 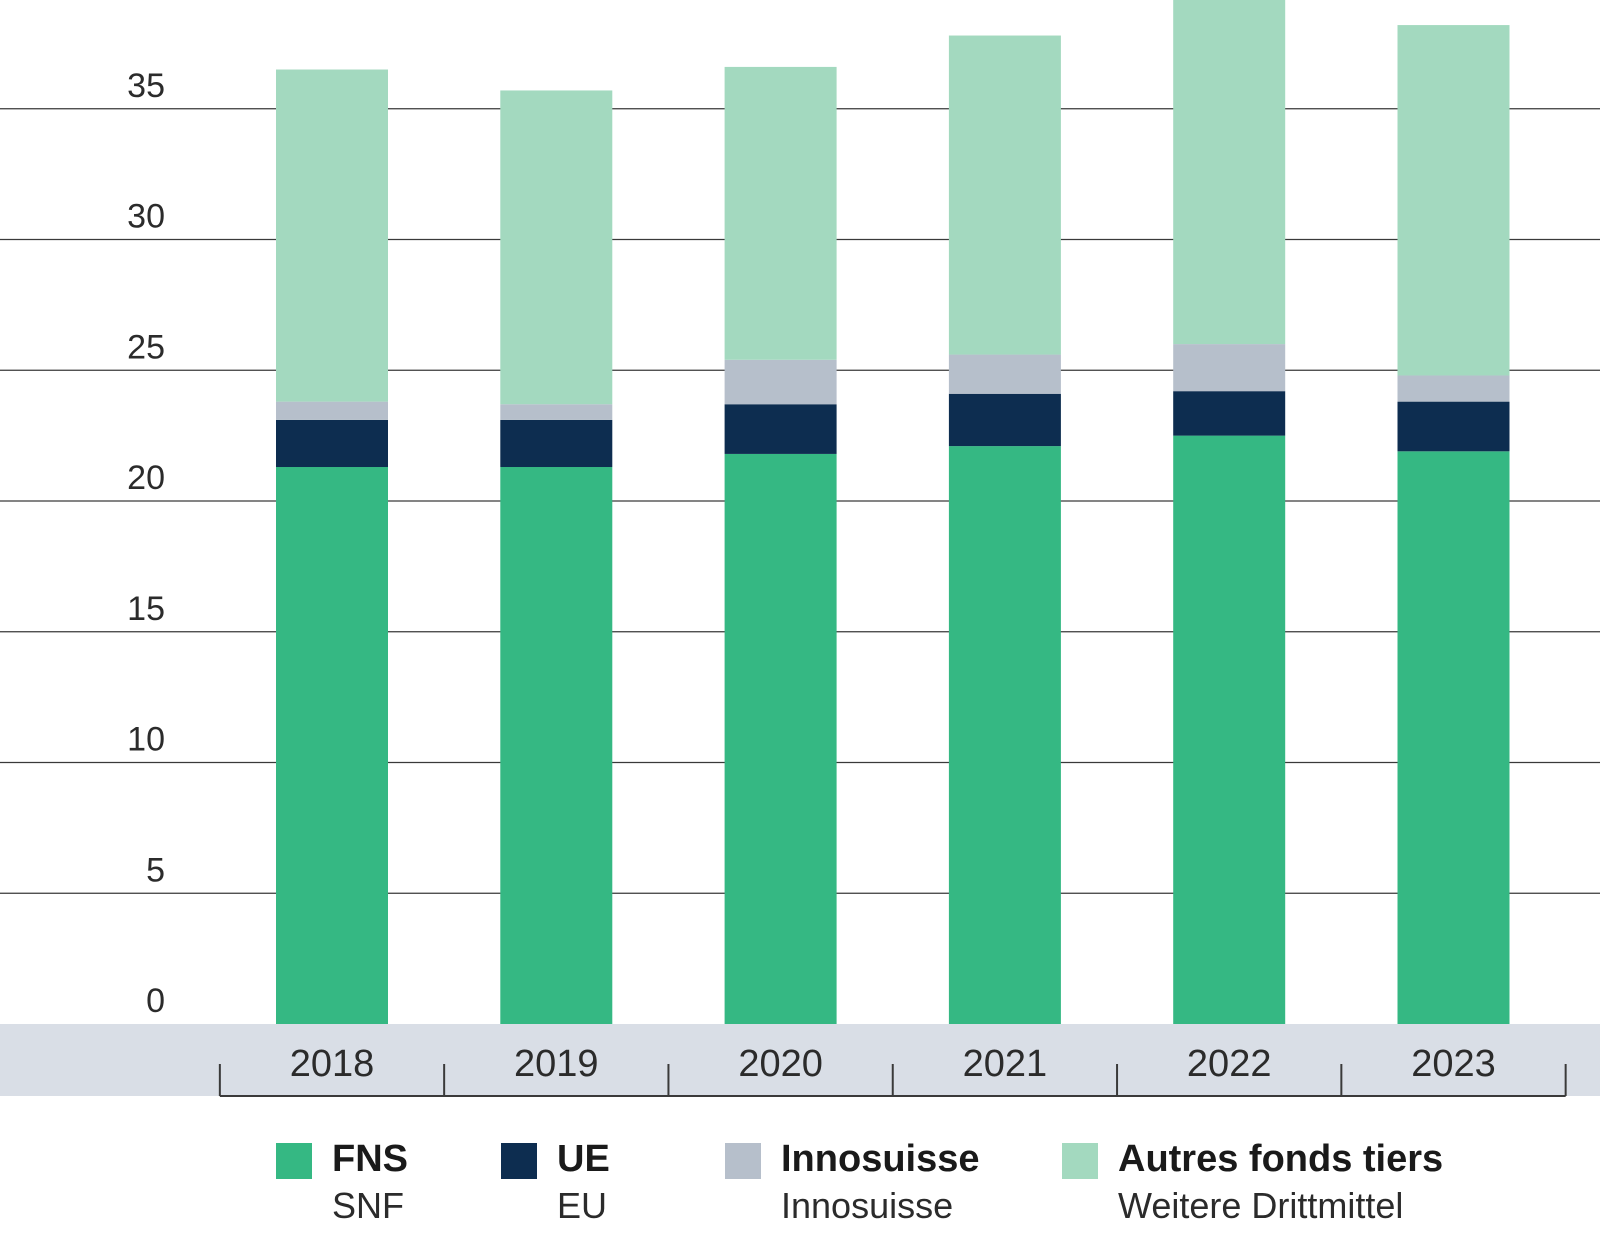 I want to click on bar-2019-ue, so click(x=556, y=443).